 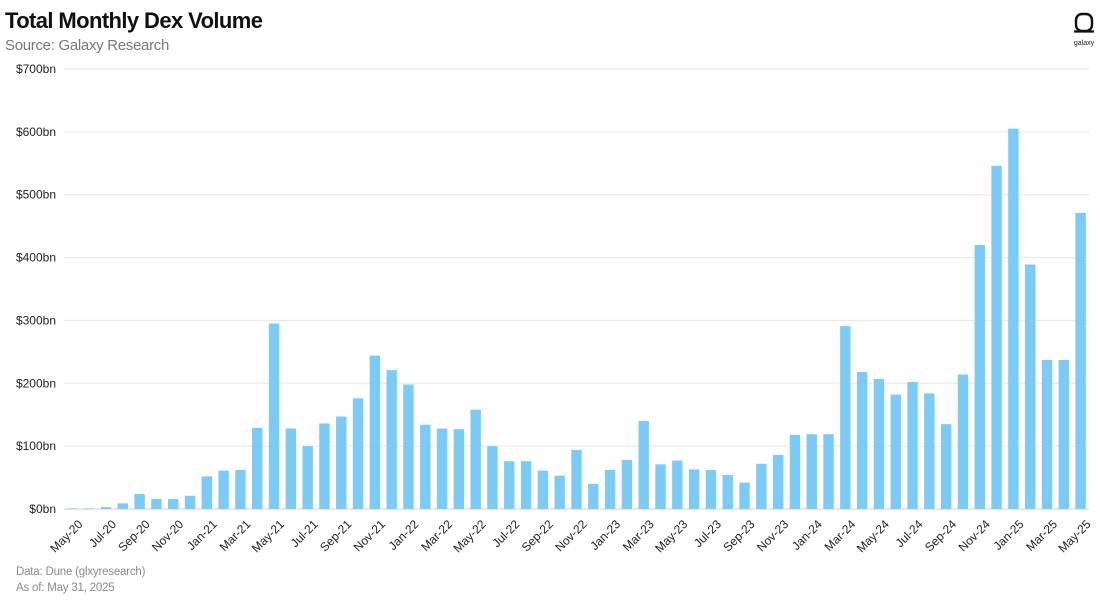 I want to click on x-tick-label: May-20, so click(x=66, y=536).